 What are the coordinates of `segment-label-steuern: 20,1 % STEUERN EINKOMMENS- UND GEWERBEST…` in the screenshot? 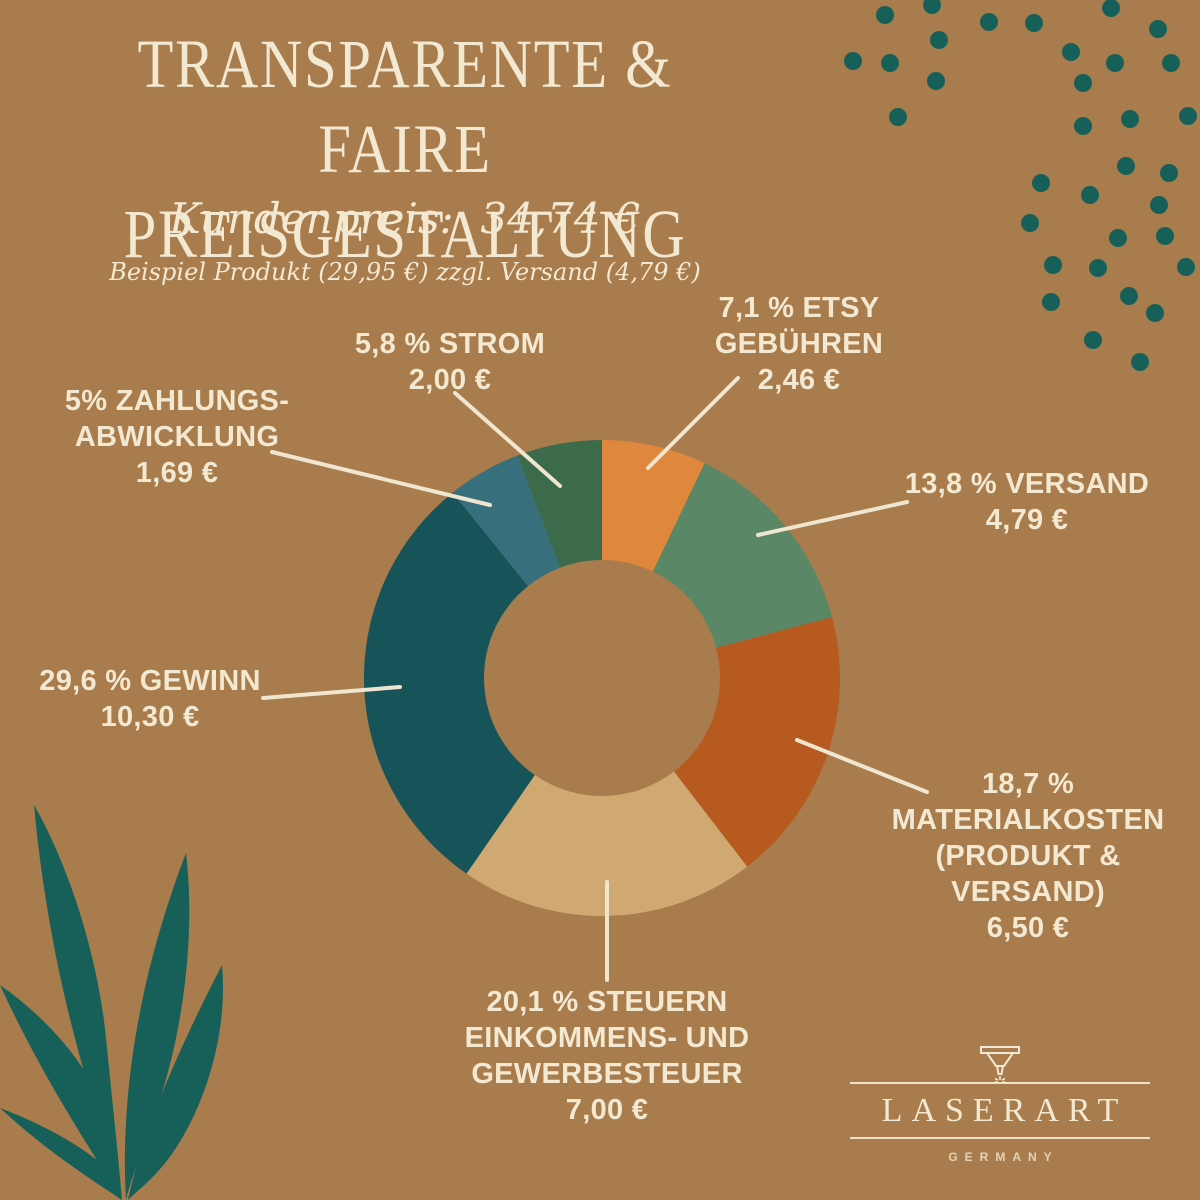 It's located at (607, 1056).